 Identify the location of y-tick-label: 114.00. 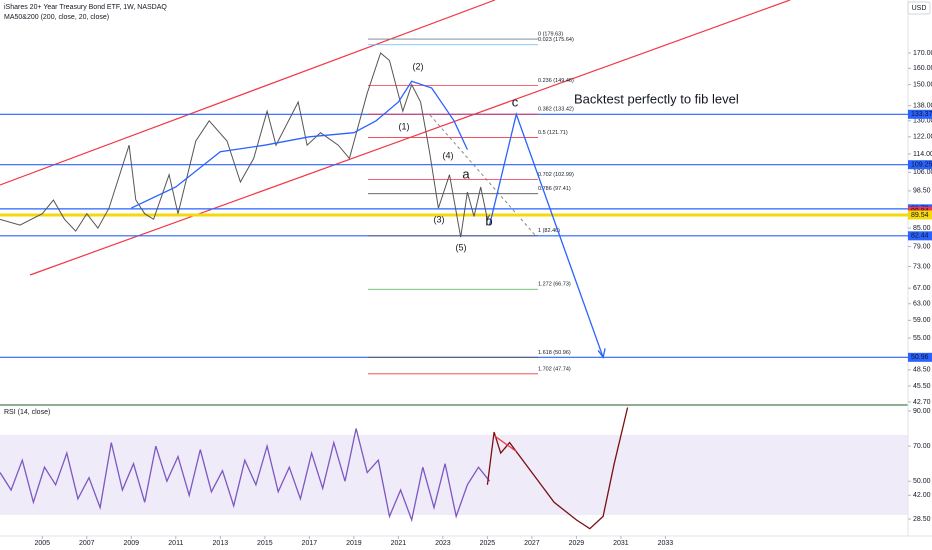
(922, 154).